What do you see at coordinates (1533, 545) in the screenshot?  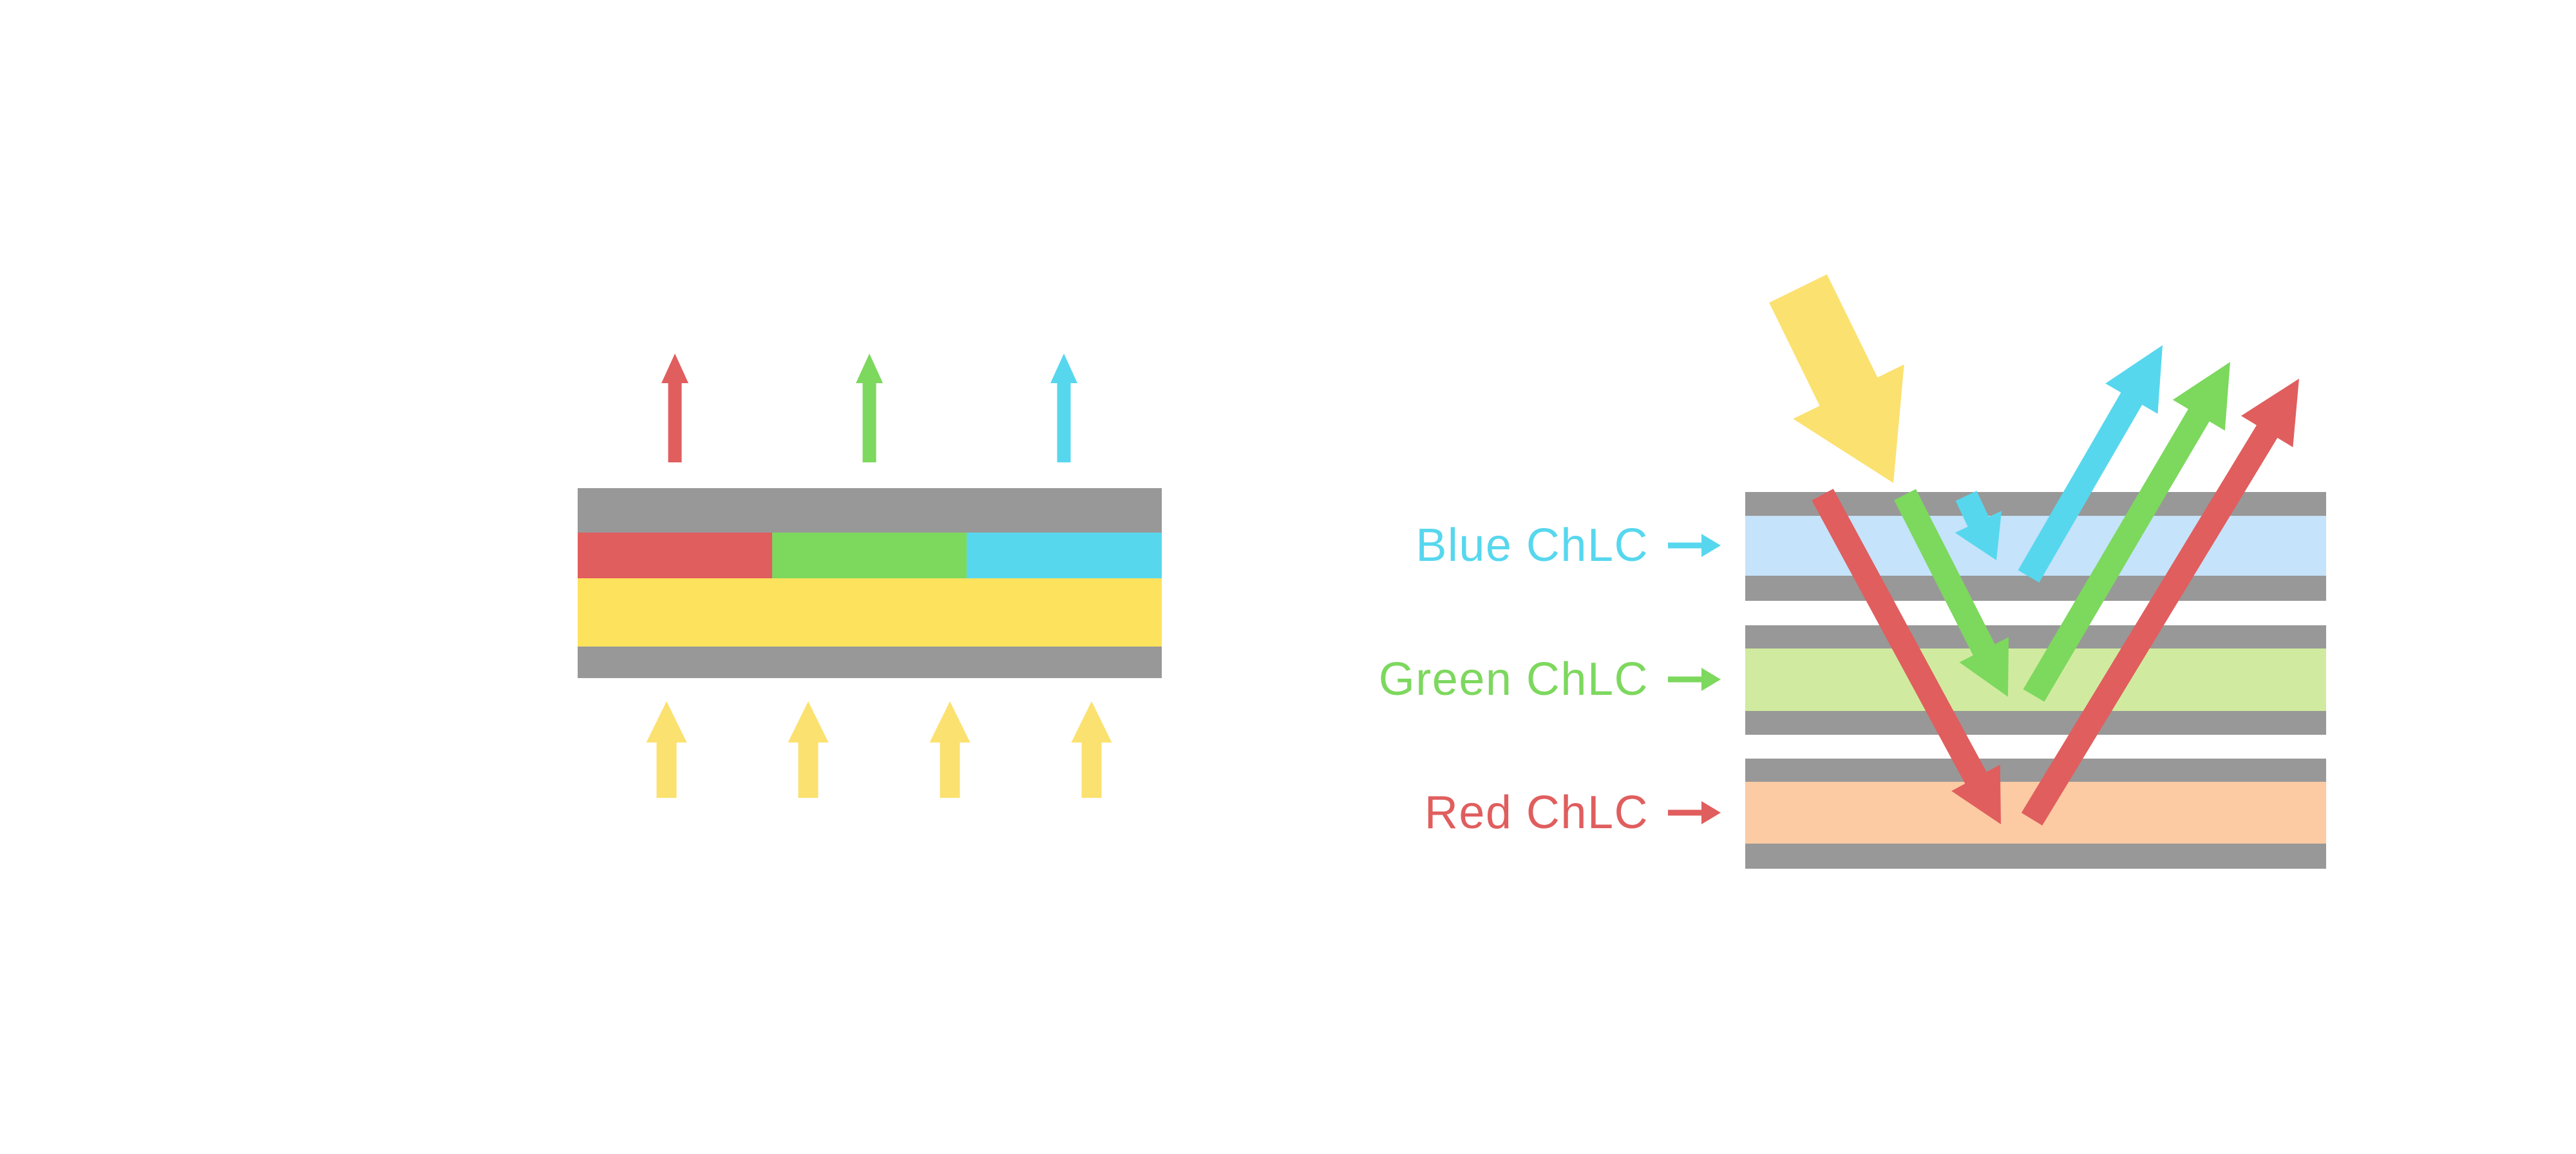 I see `blue-chlc-label: Blue ChLC` at bounding box center [1533, 545].